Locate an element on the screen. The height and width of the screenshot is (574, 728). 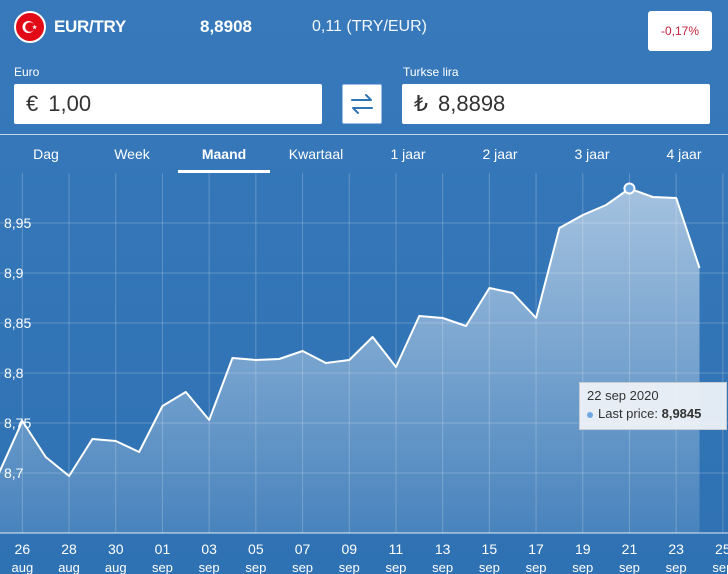
header: EUR/TRY 8,8908 0,11 (TRY/EUR) -0,17% is located at coordinates (364, 28).